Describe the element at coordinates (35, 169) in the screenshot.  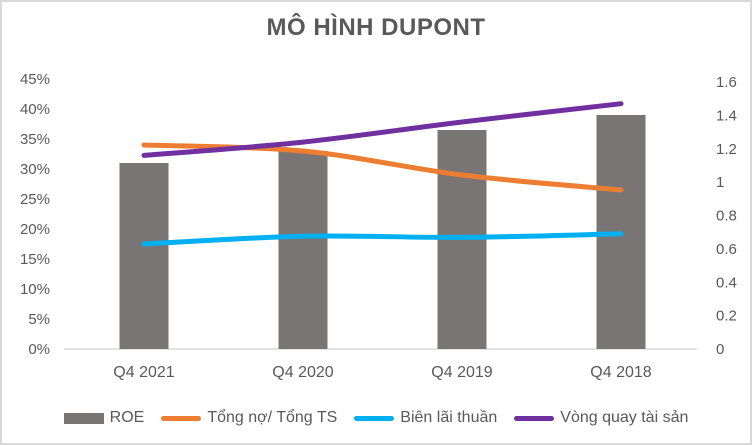
I see `left-axis-tick-label: 30%` at that location.